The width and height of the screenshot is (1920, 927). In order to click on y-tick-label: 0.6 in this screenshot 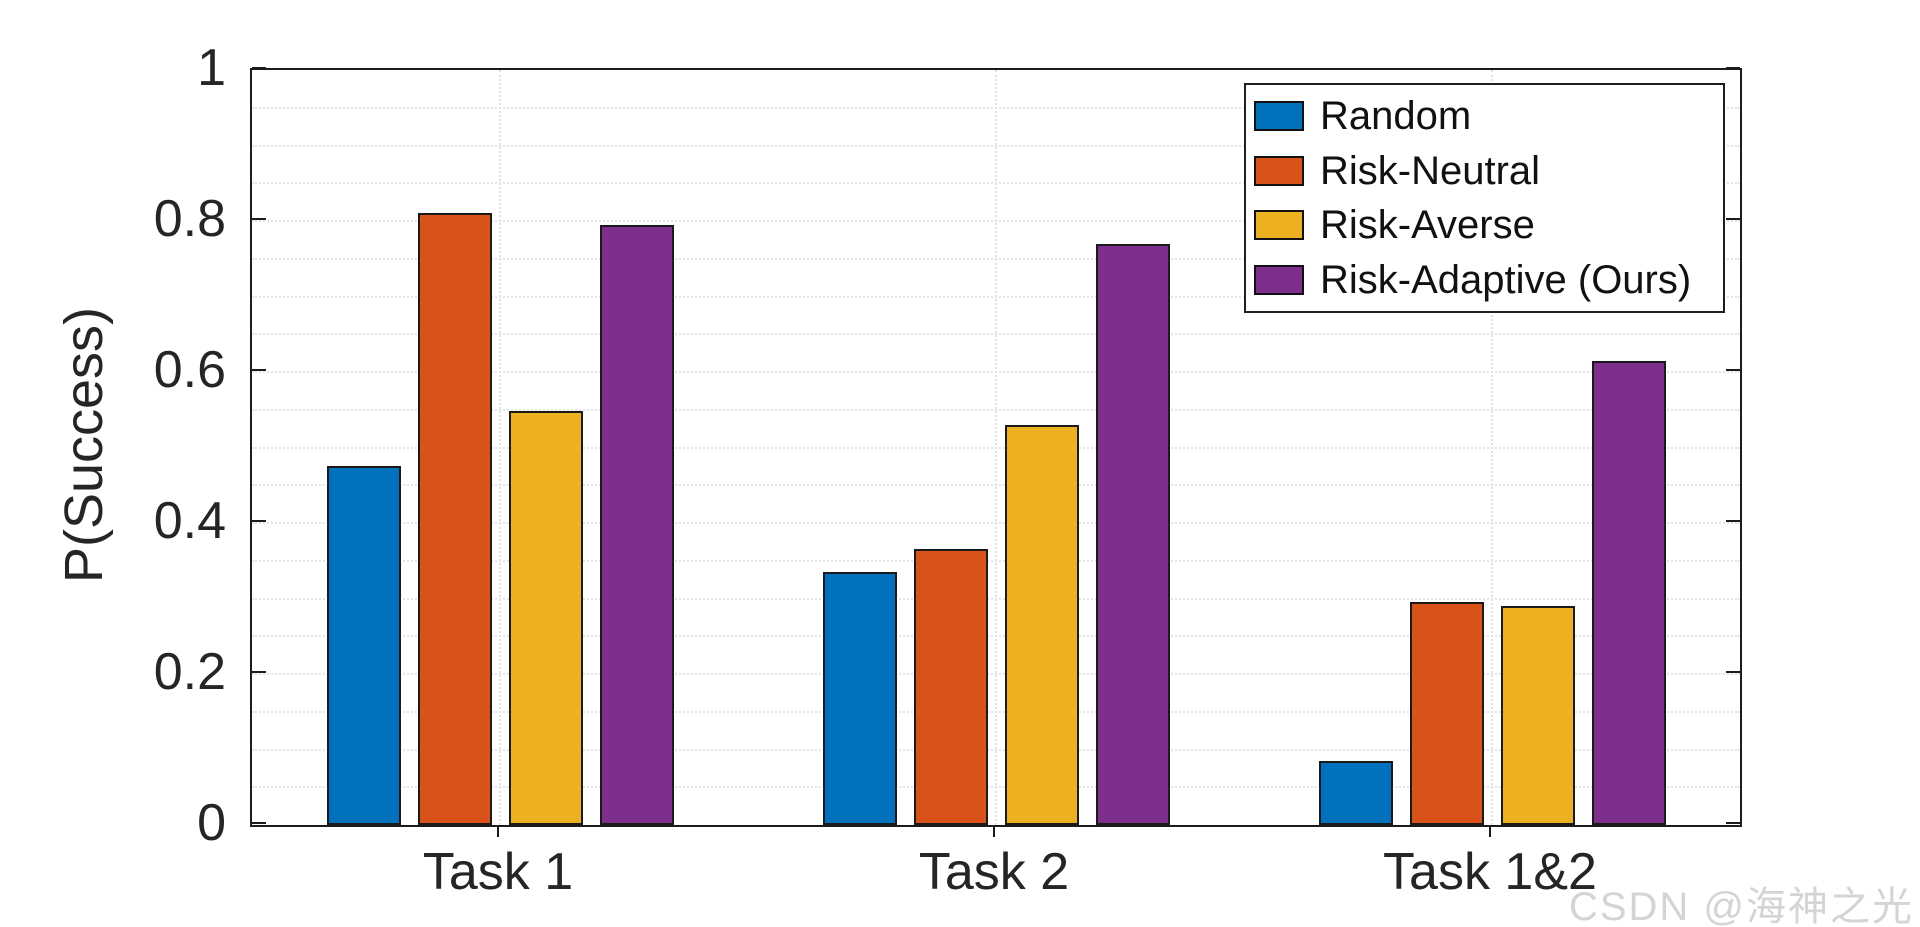, I will do `click(189, 370)`.